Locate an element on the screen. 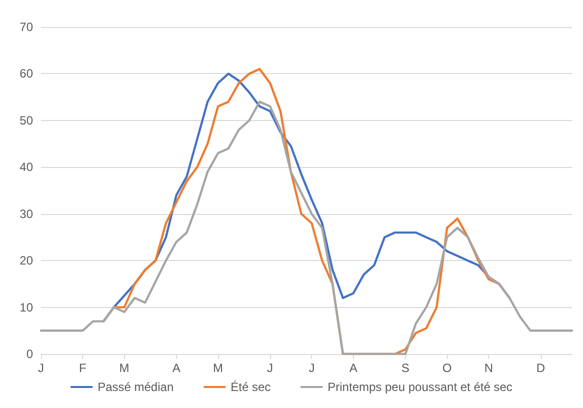 The image size is (583, 408). y-tick-label: 50 is located at coordinates (27, 120).